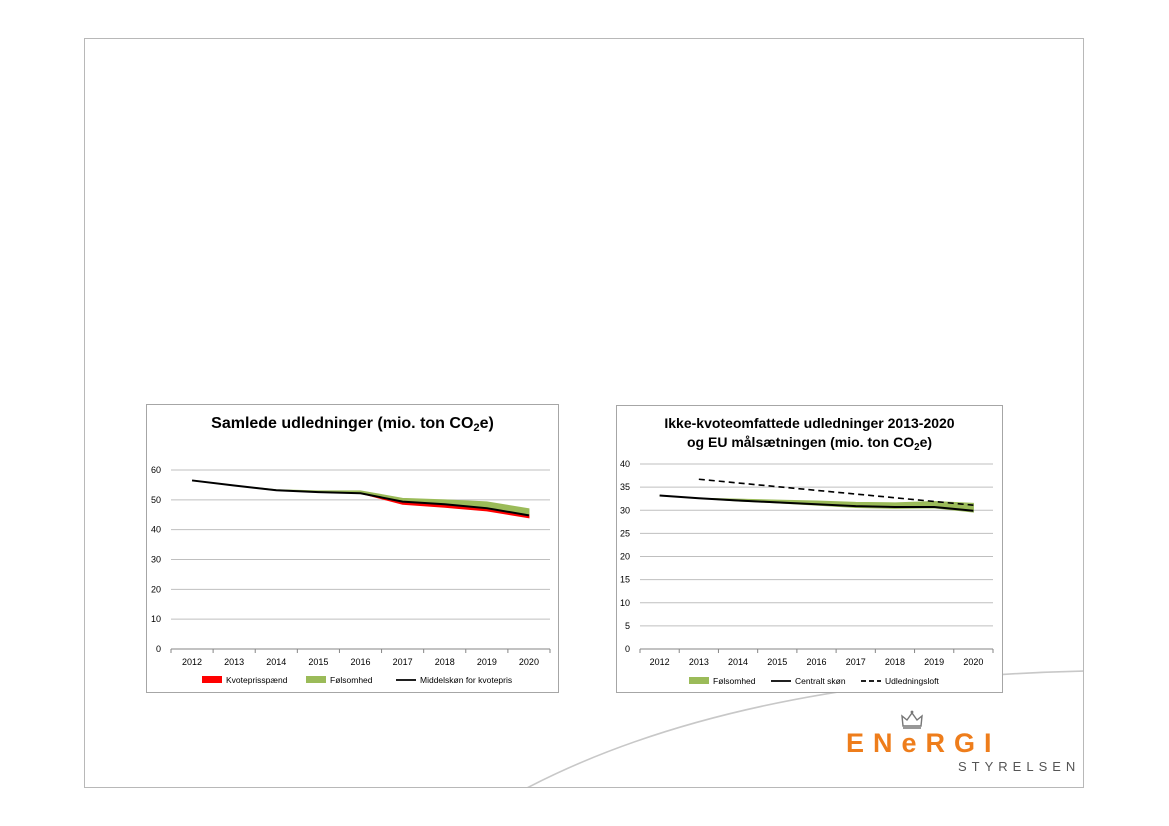 The image size is (1169, 826). I want to click on legend-label: Middelskøn for kvotepris, so click(466, 680).